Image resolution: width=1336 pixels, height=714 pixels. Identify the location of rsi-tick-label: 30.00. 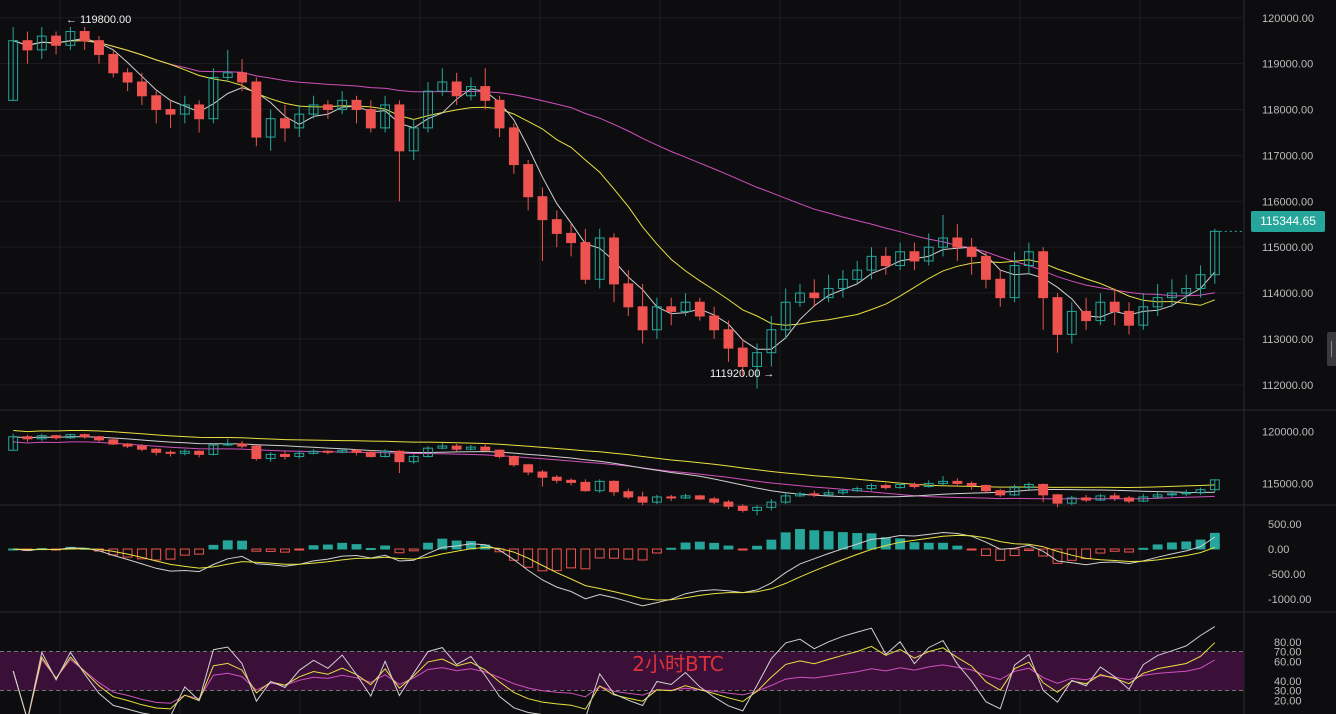
(1288, 692).